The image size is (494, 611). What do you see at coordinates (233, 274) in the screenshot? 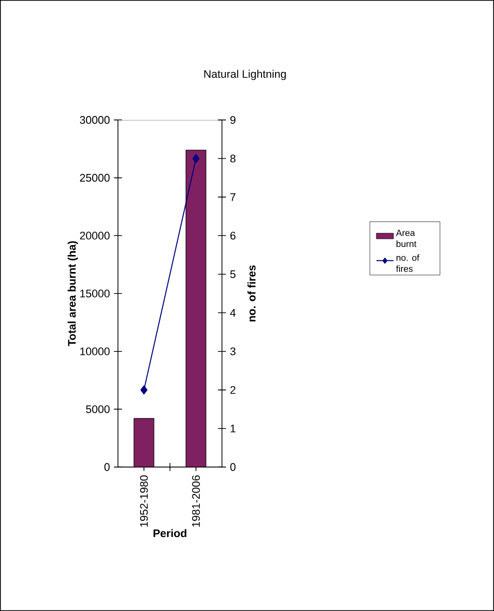
I see `y2-tick-label: 5` at bounding box center [233, 274].